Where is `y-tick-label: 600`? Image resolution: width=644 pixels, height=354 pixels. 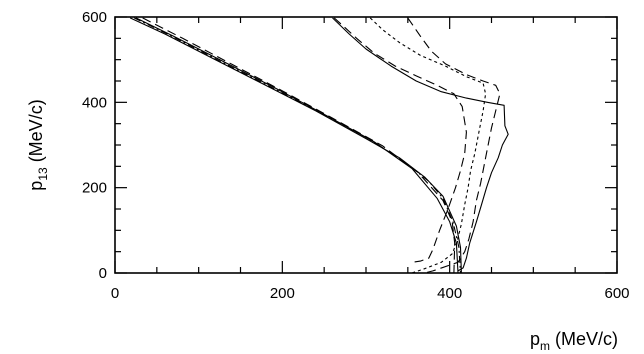 y-tick-label: 600 is located at coordinates (94, 17).